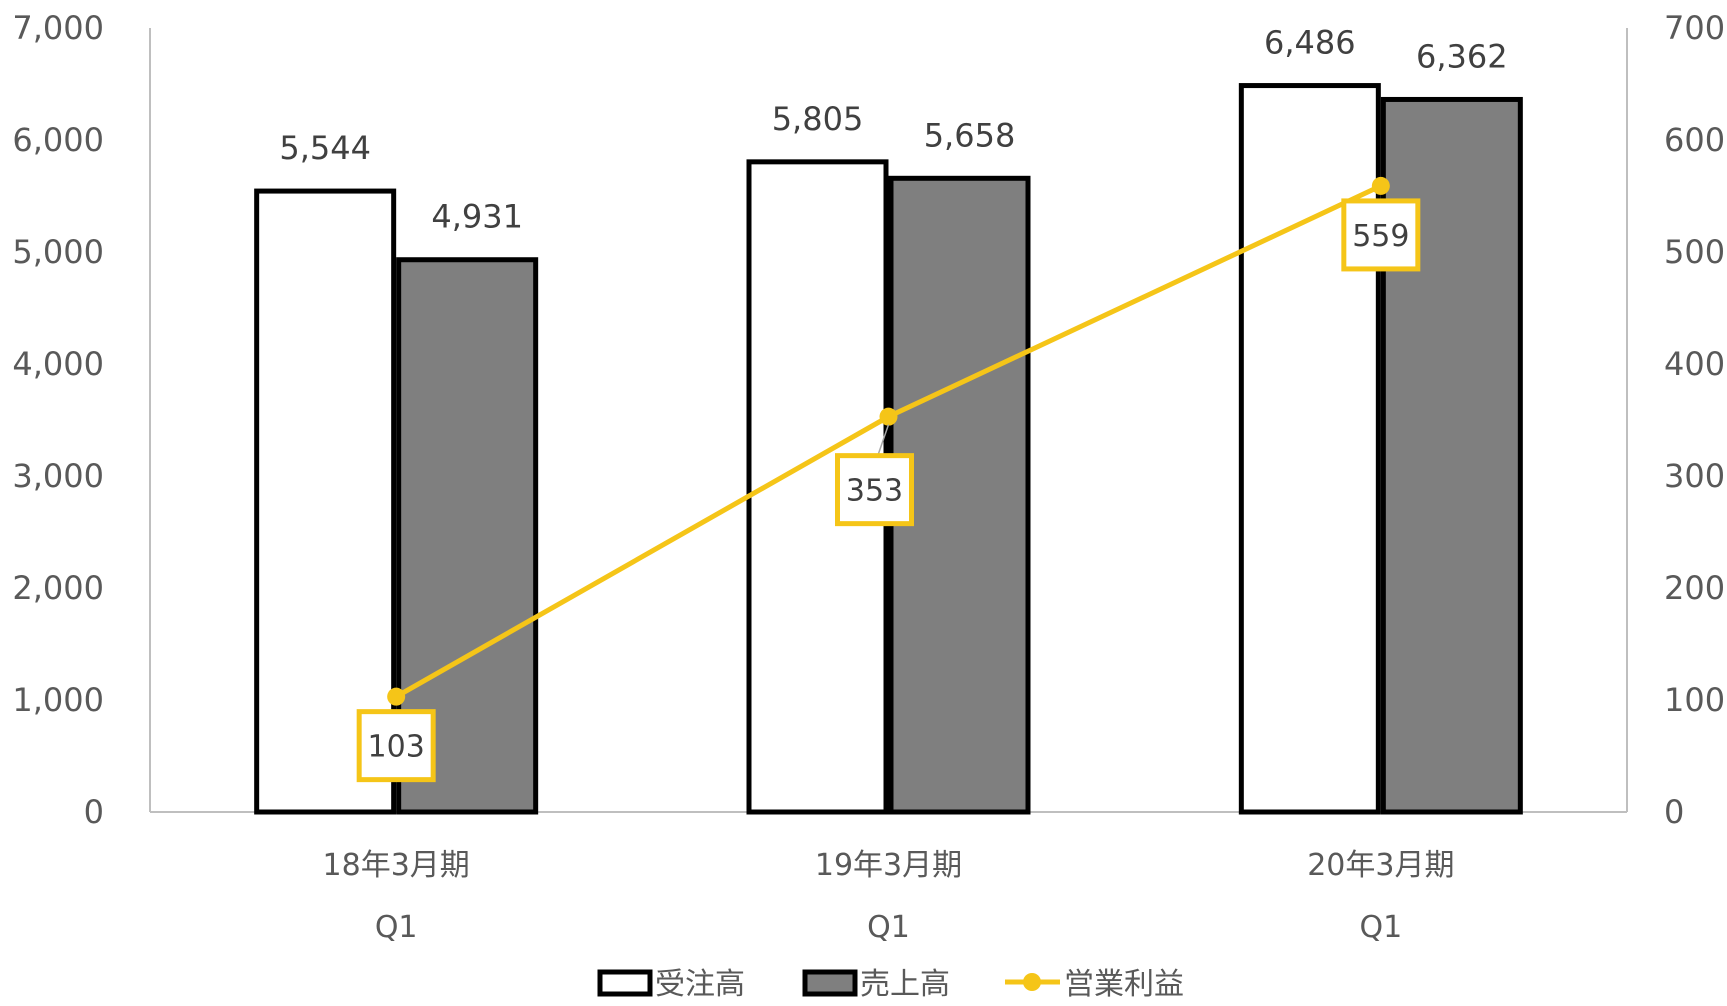 The height and width of the screenshot is (1006, 1727). Describe the element at coordinates (1310, 43) in the screenshot. I see `bar-value-label: 6,486` at that location.